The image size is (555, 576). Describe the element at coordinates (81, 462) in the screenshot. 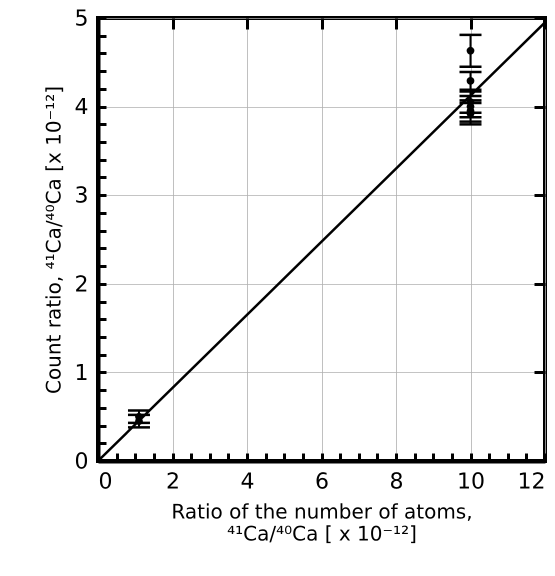

I see `y-tick-label: 0` at that location.